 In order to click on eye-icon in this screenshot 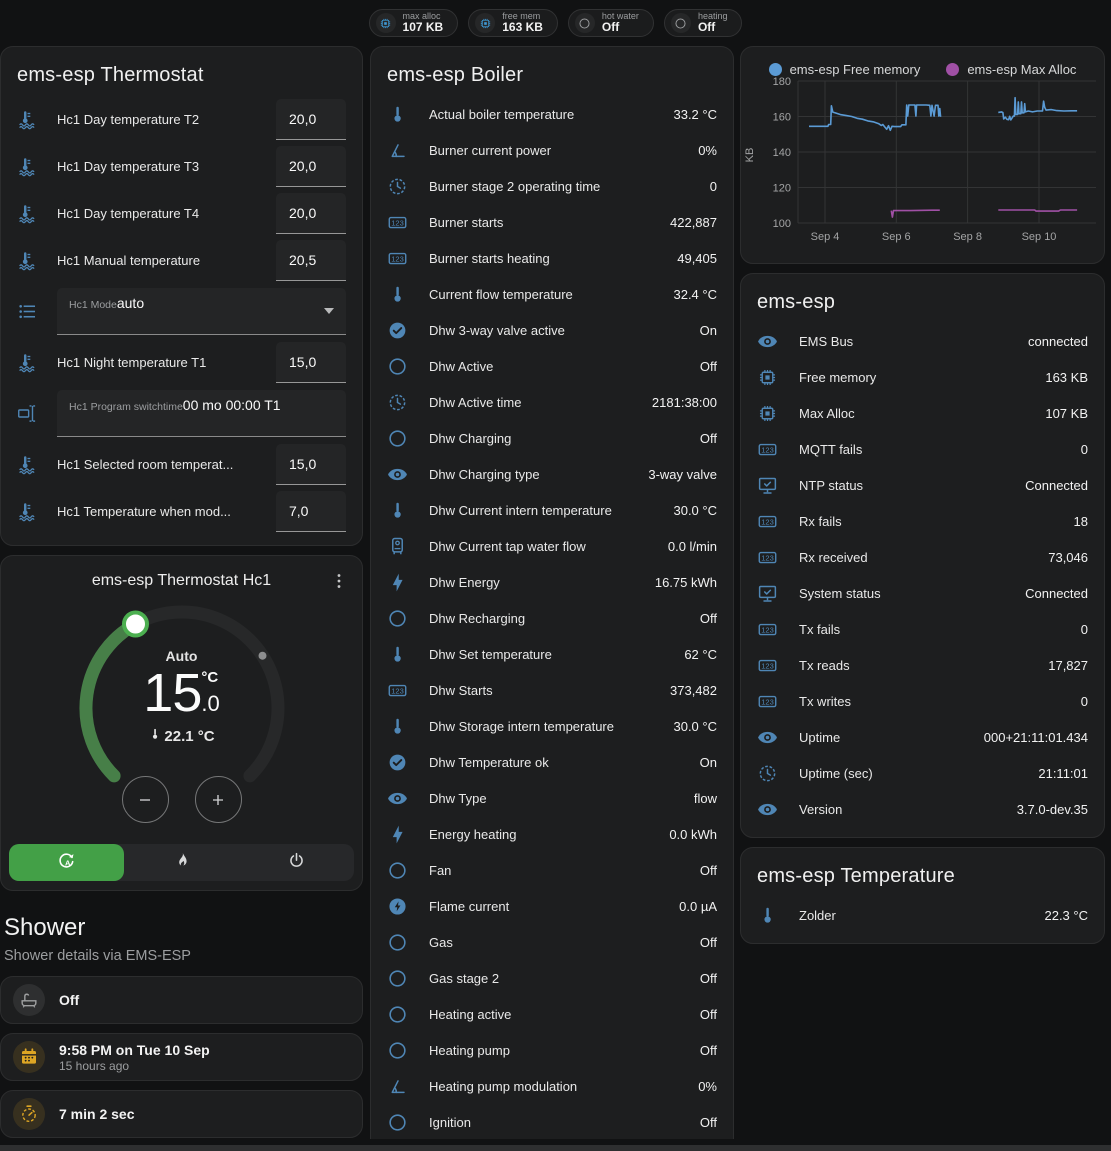, I will do `click(397, 474)`.